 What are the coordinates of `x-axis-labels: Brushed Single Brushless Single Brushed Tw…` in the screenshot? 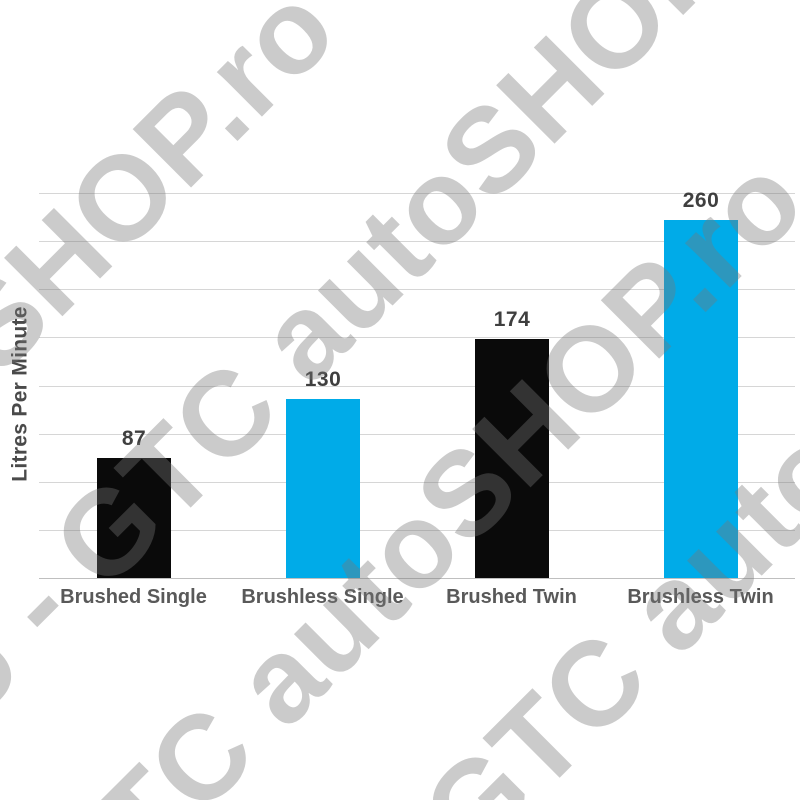 It's located at (417, 601).